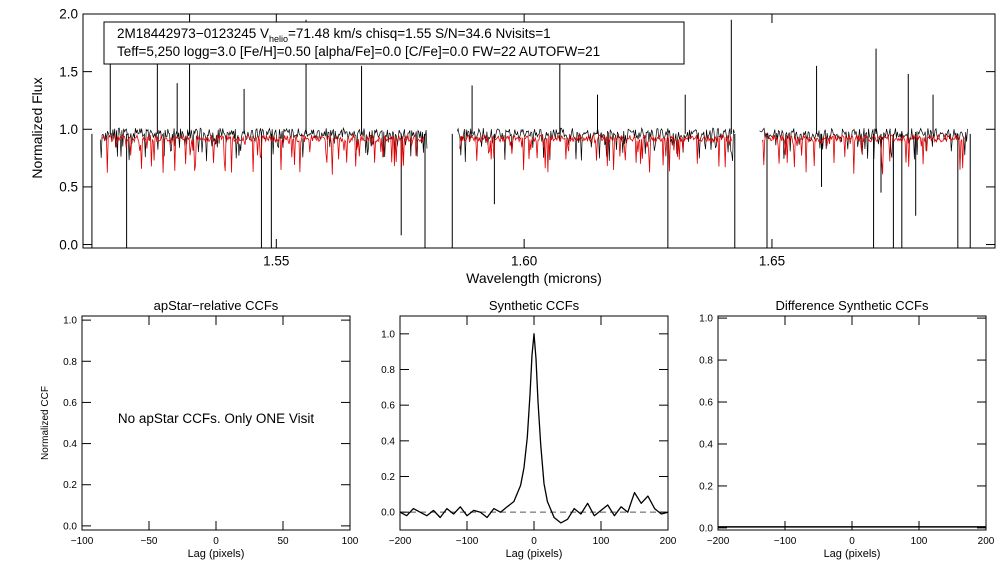  I want to click on info-box, so click(394, 43).